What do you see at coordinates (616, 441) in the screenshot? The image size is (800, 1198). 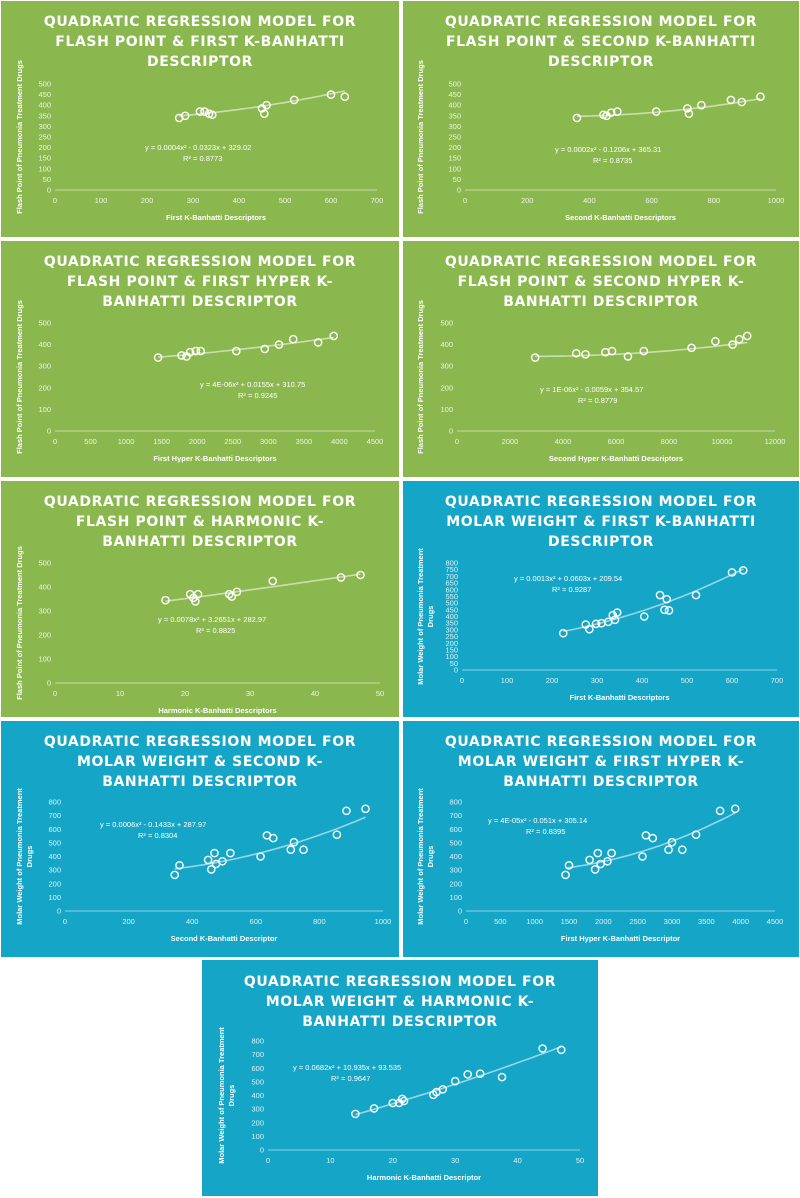 I see `x-tick-label: 6000` at bounding box center [616, 441].